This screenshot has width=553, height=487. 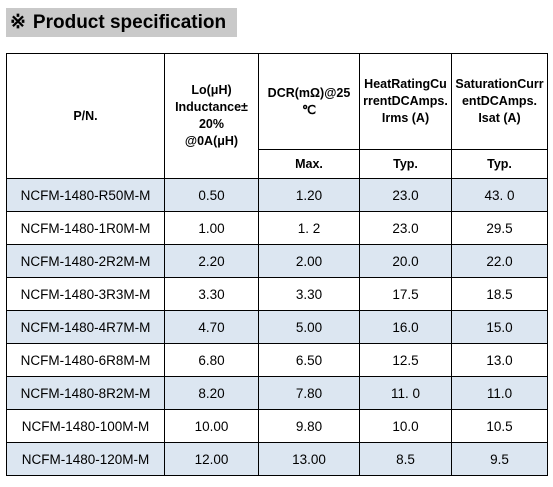 I want to click on cell-dcr: 2.00, so click(x=309, y=261).